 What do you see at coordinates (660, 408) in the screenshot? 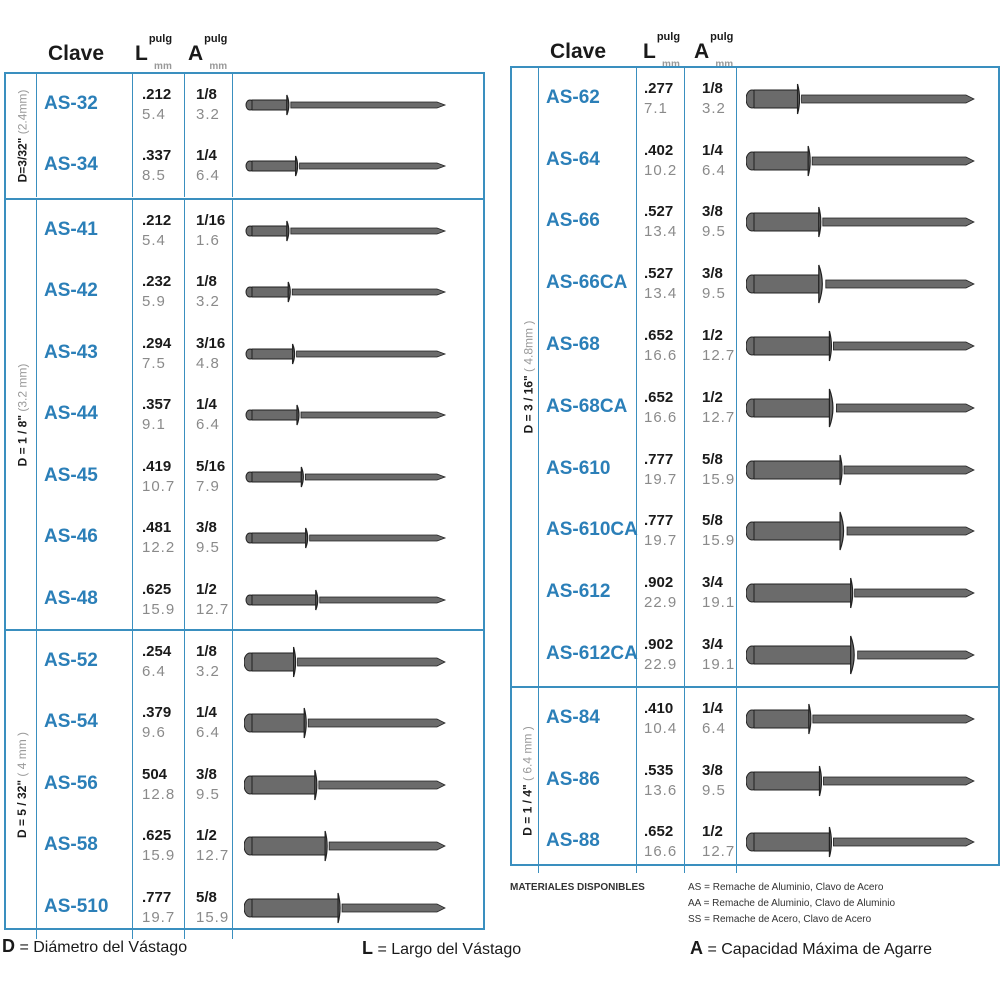
I see `length-value: .652 16.6` at bounding box center [660, 408].